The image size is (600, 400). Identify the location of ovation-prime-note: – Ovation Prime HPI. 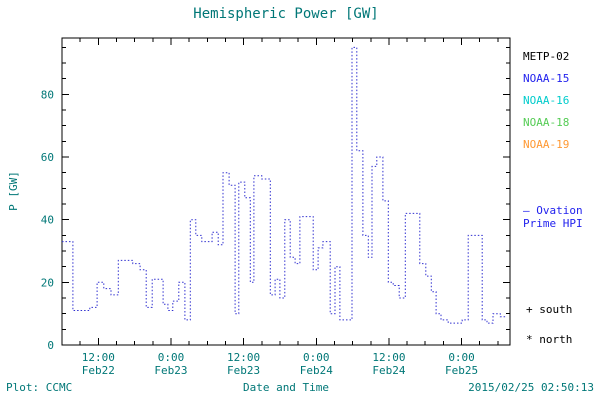
(553, 217).